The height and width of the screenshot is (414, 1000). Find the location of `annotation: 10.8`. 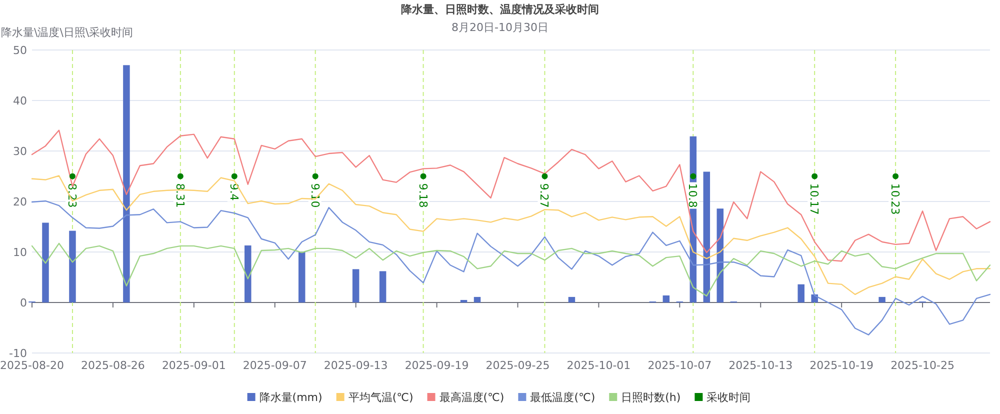

annotation: 10.8 is located at coordinates (693, 195).